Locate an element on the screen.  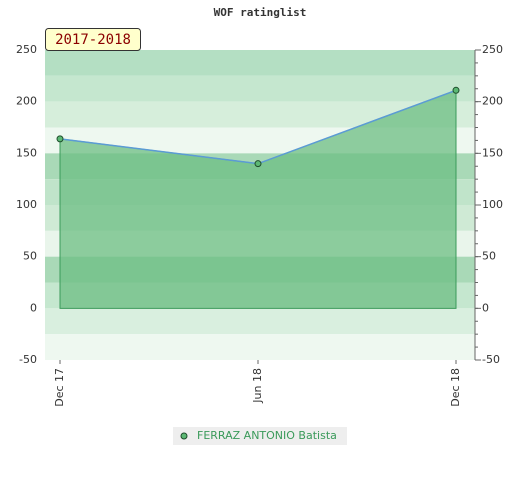
y2-tick-label: 100 is located at coordinates (492, 204).